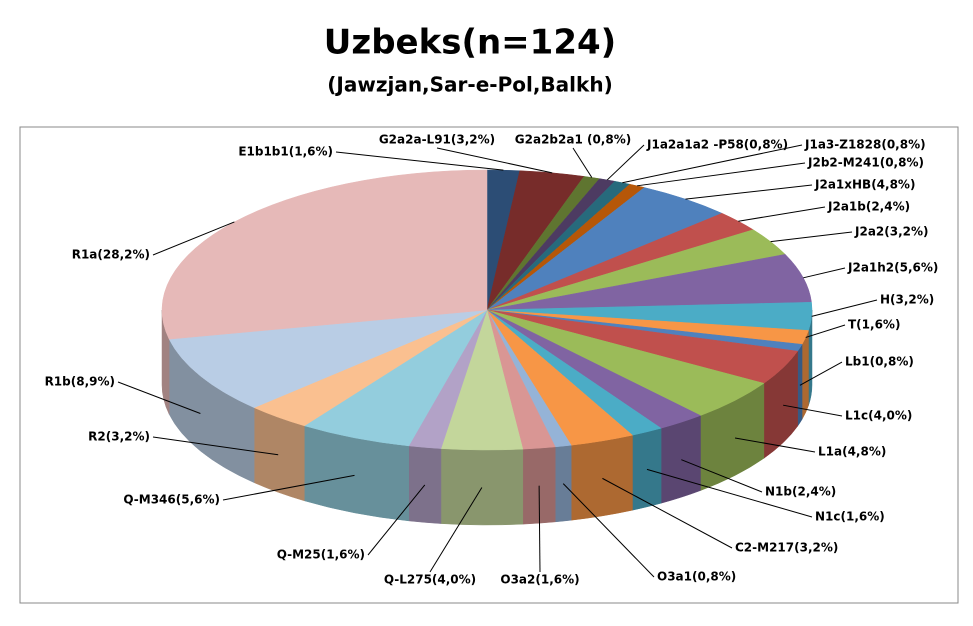 The image size is (973, 626). I want to click on slice-label: G2a2b2a1 (0,8%), so click(573, 140).